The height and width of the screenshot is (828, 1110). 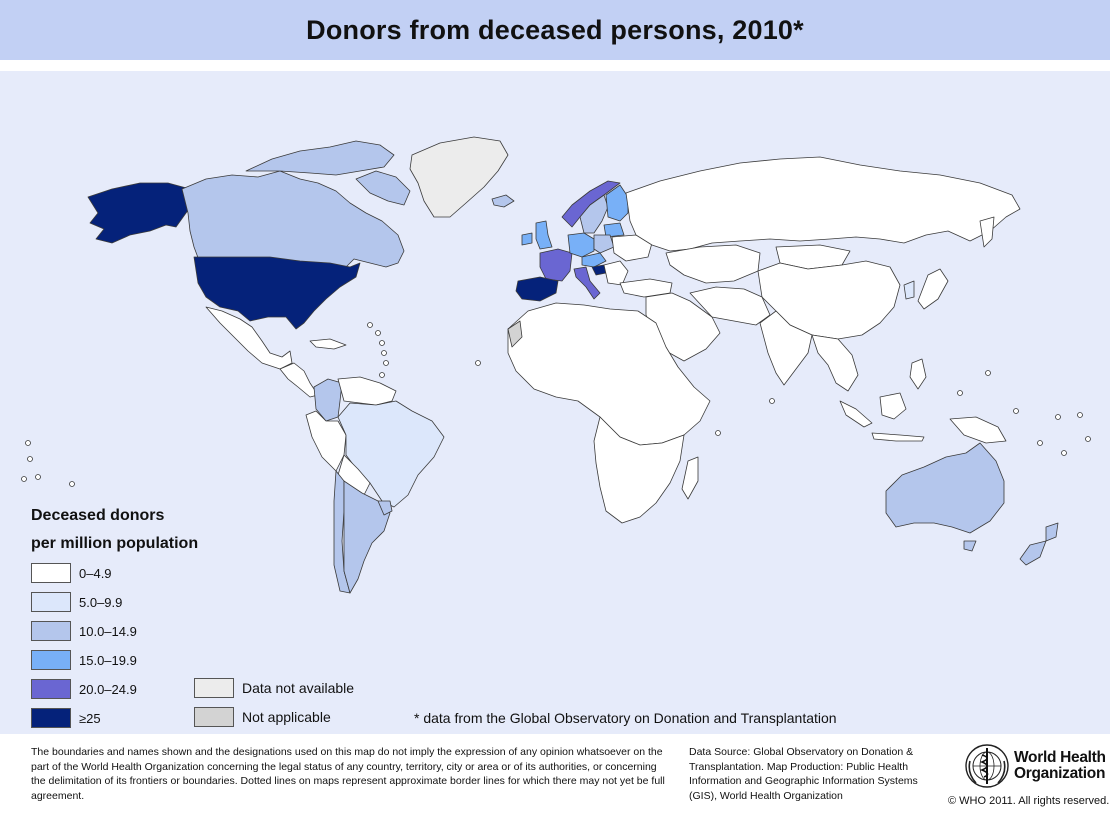 I want to click on region-new-zealand-south, so click(x=1033, y=553).